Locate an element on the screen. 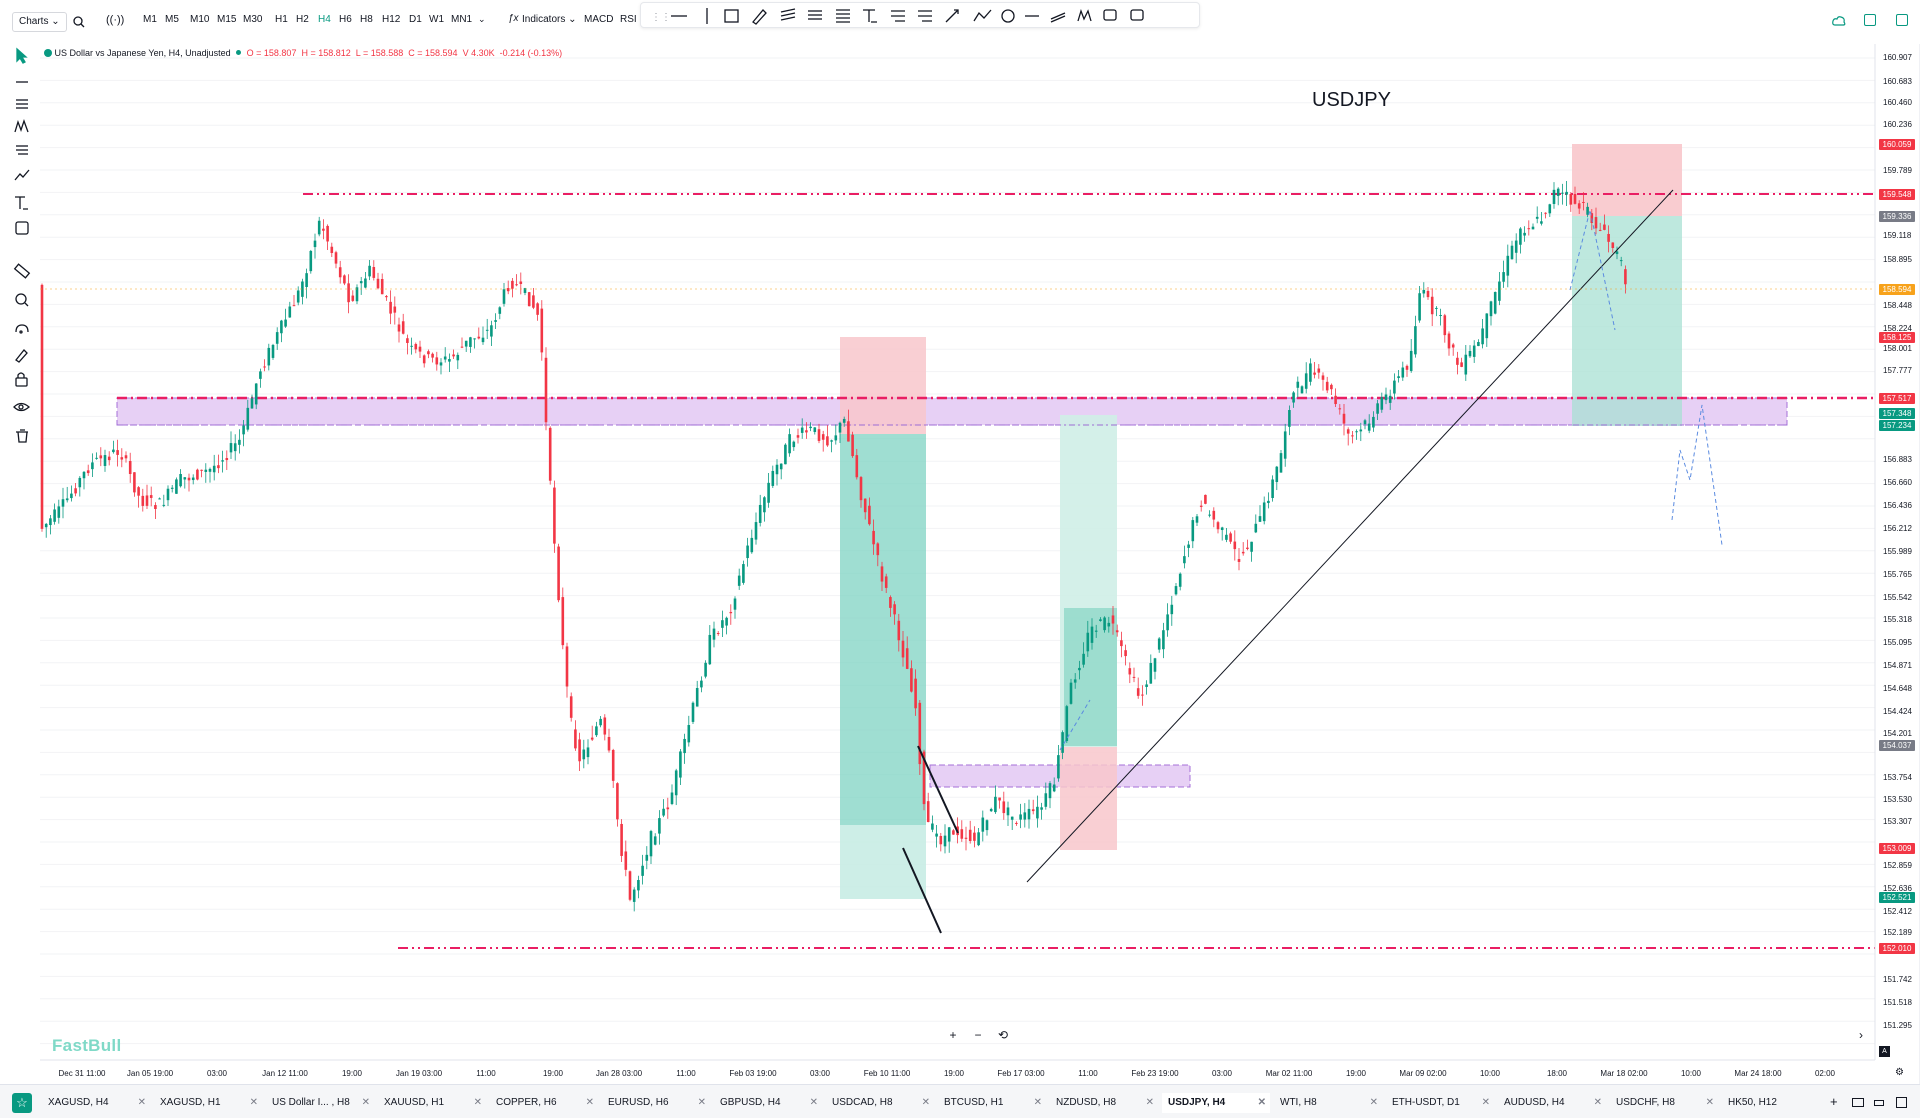  symbol-tab-label: GBPUSD, H4 is located at coordinates (750, 1102).